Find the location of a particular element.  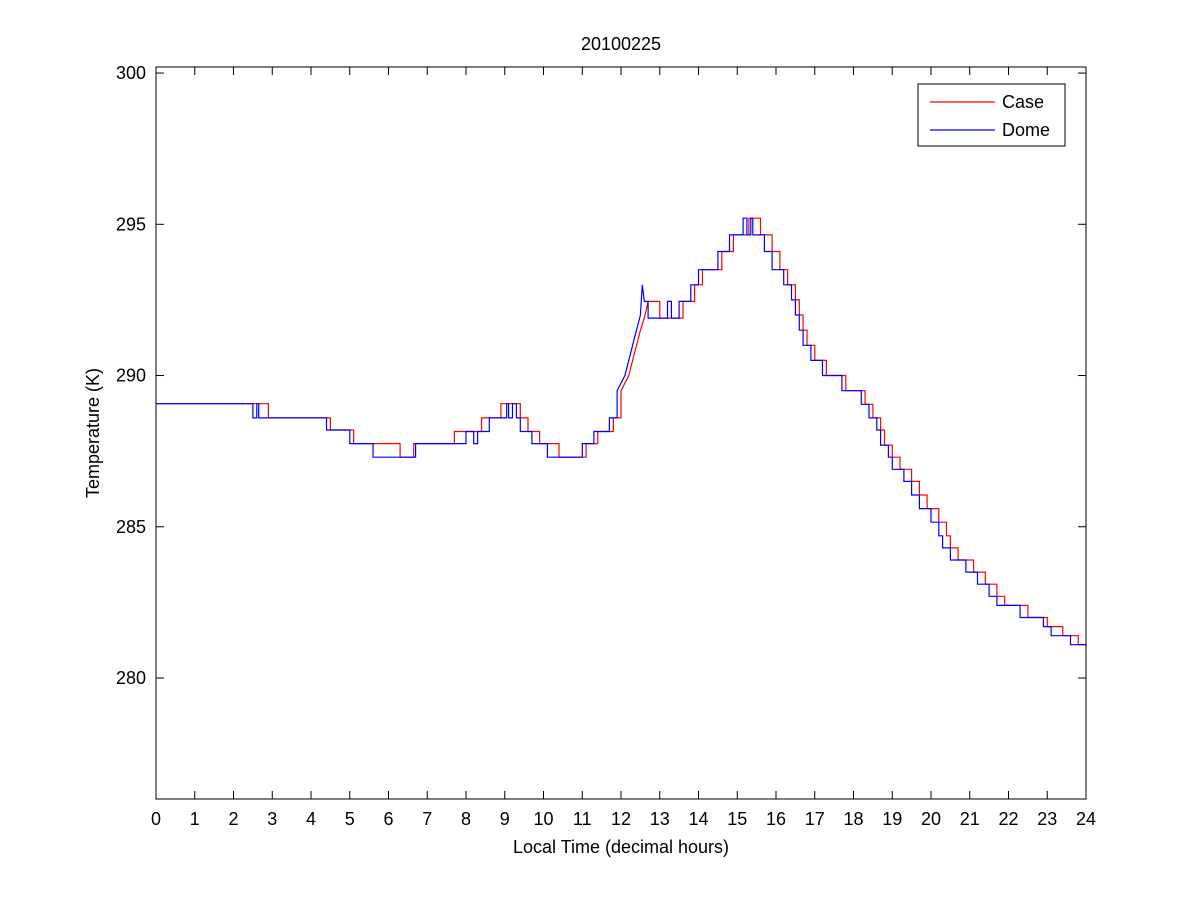

x-tick-label: 7 is located at coordinates (427, 819).